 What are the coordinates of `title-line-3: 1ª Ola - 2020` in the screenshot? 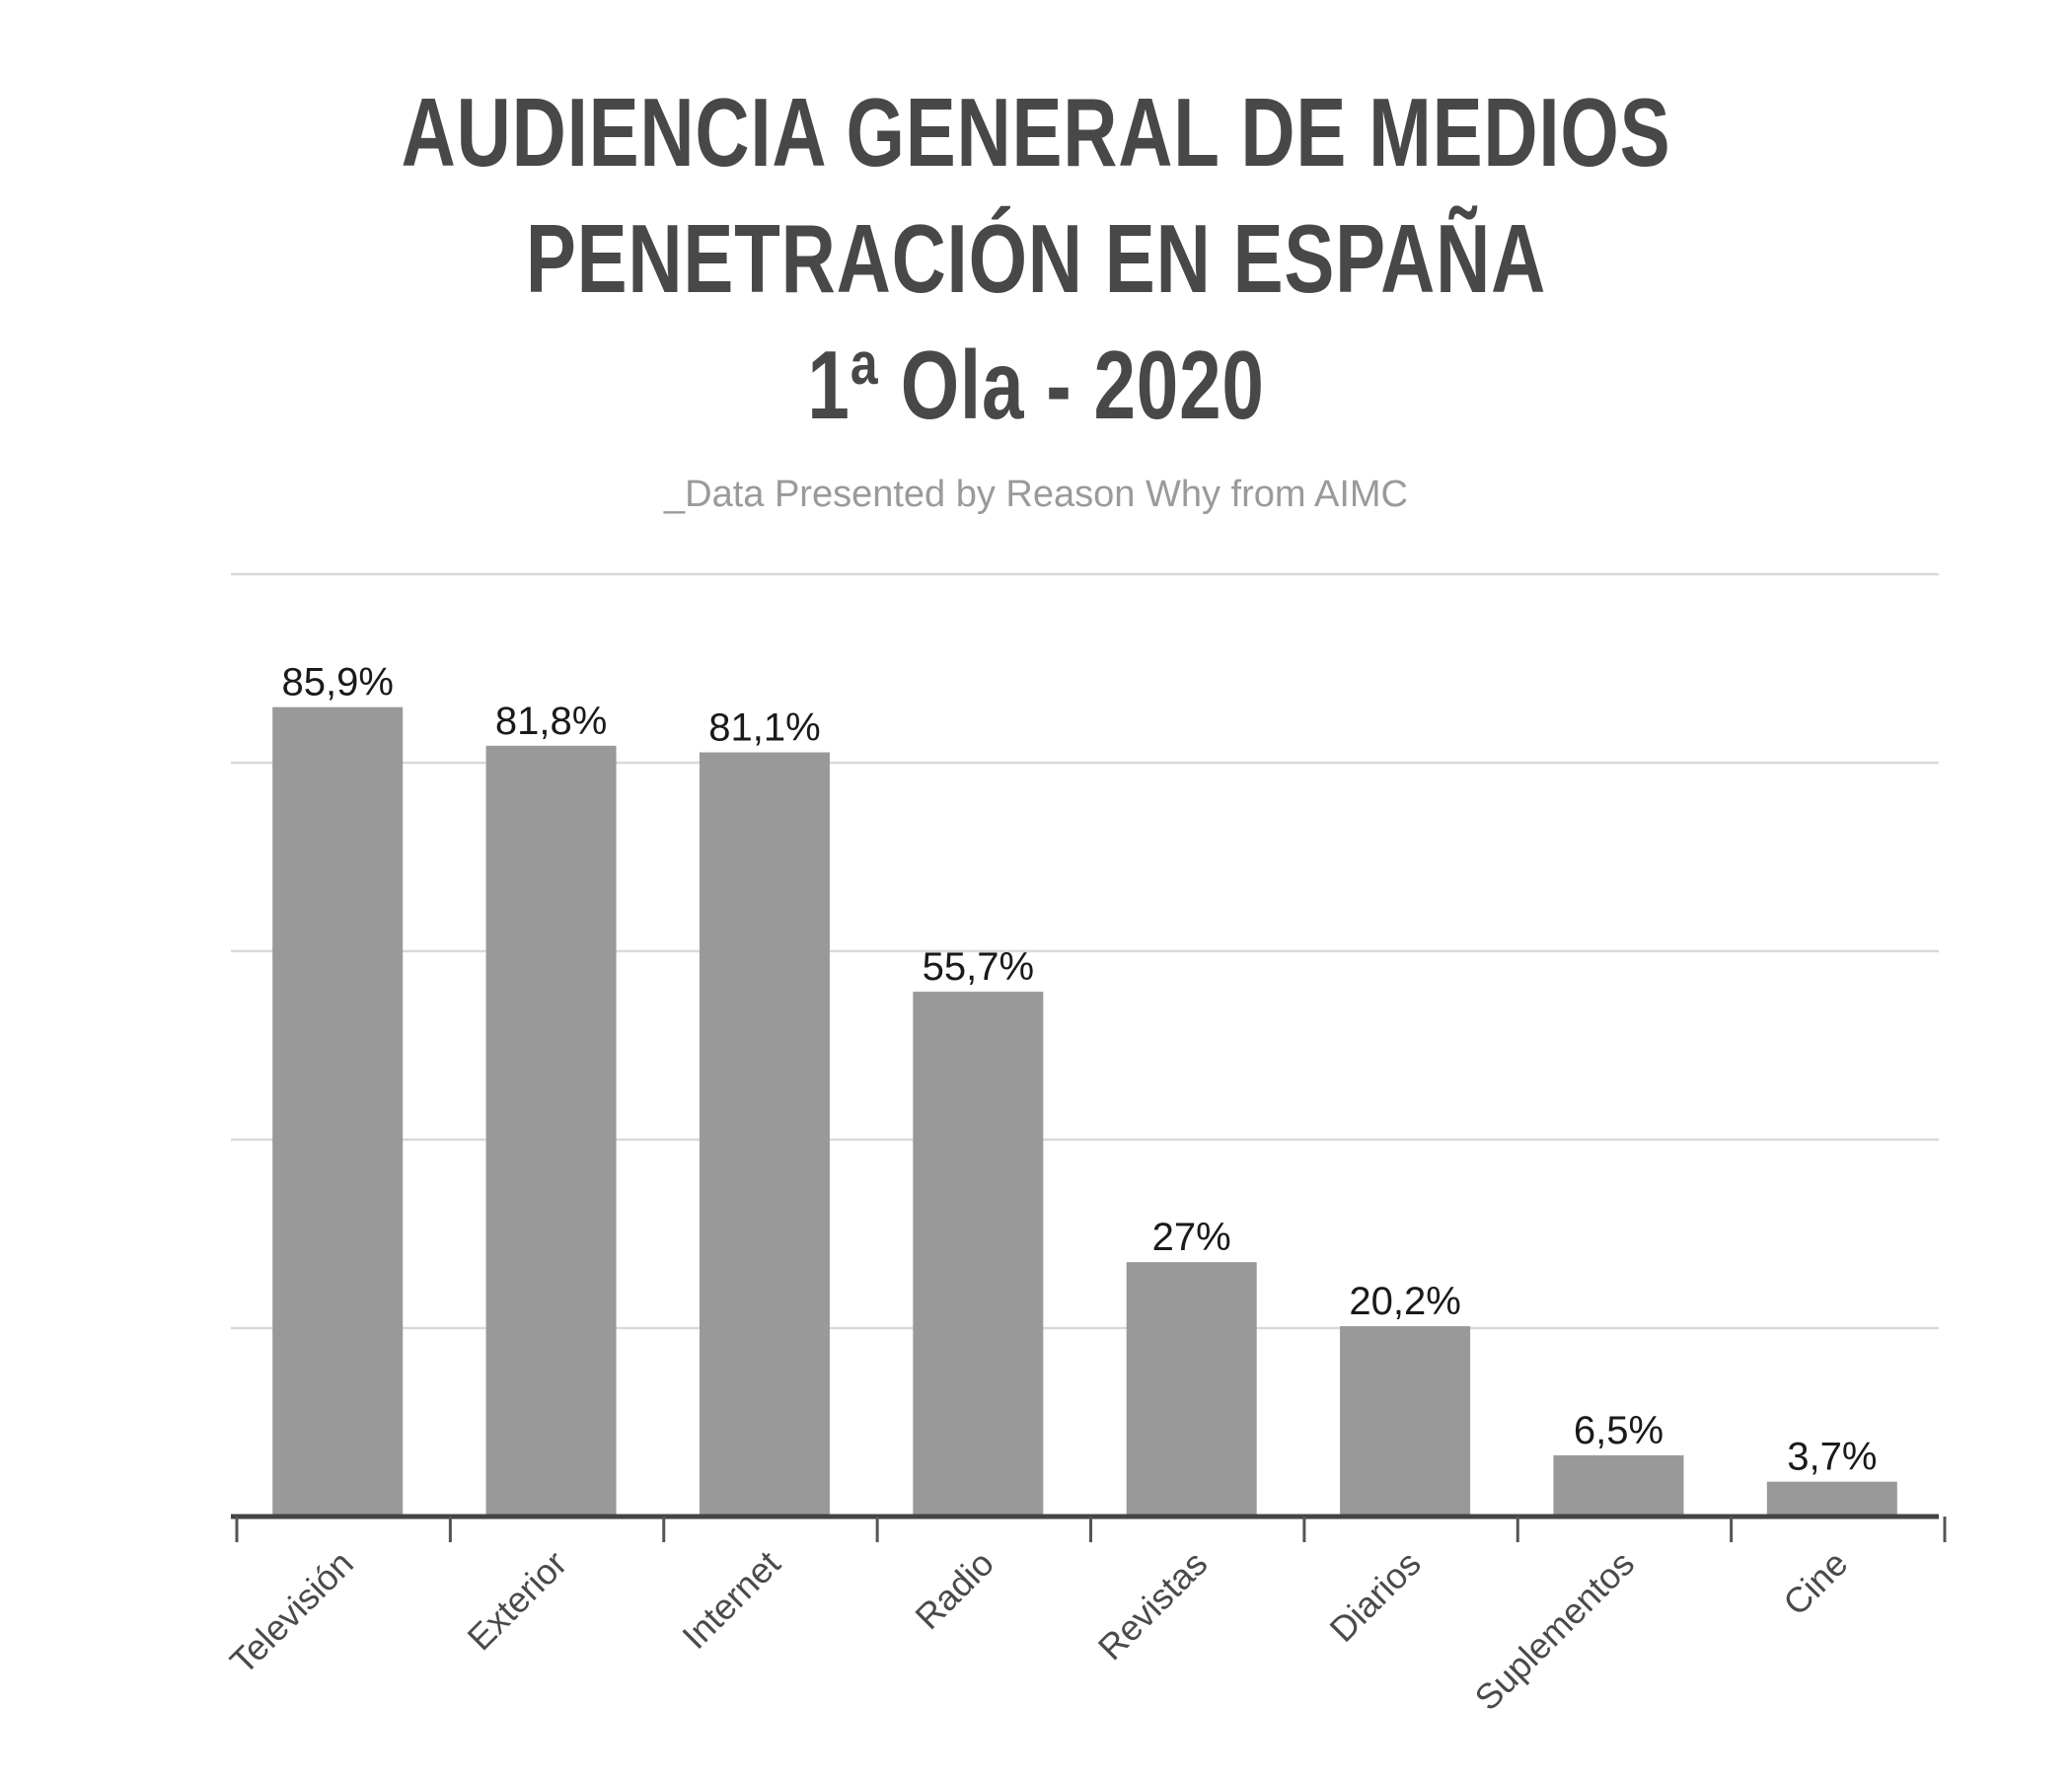 It's located at (1036, 385).